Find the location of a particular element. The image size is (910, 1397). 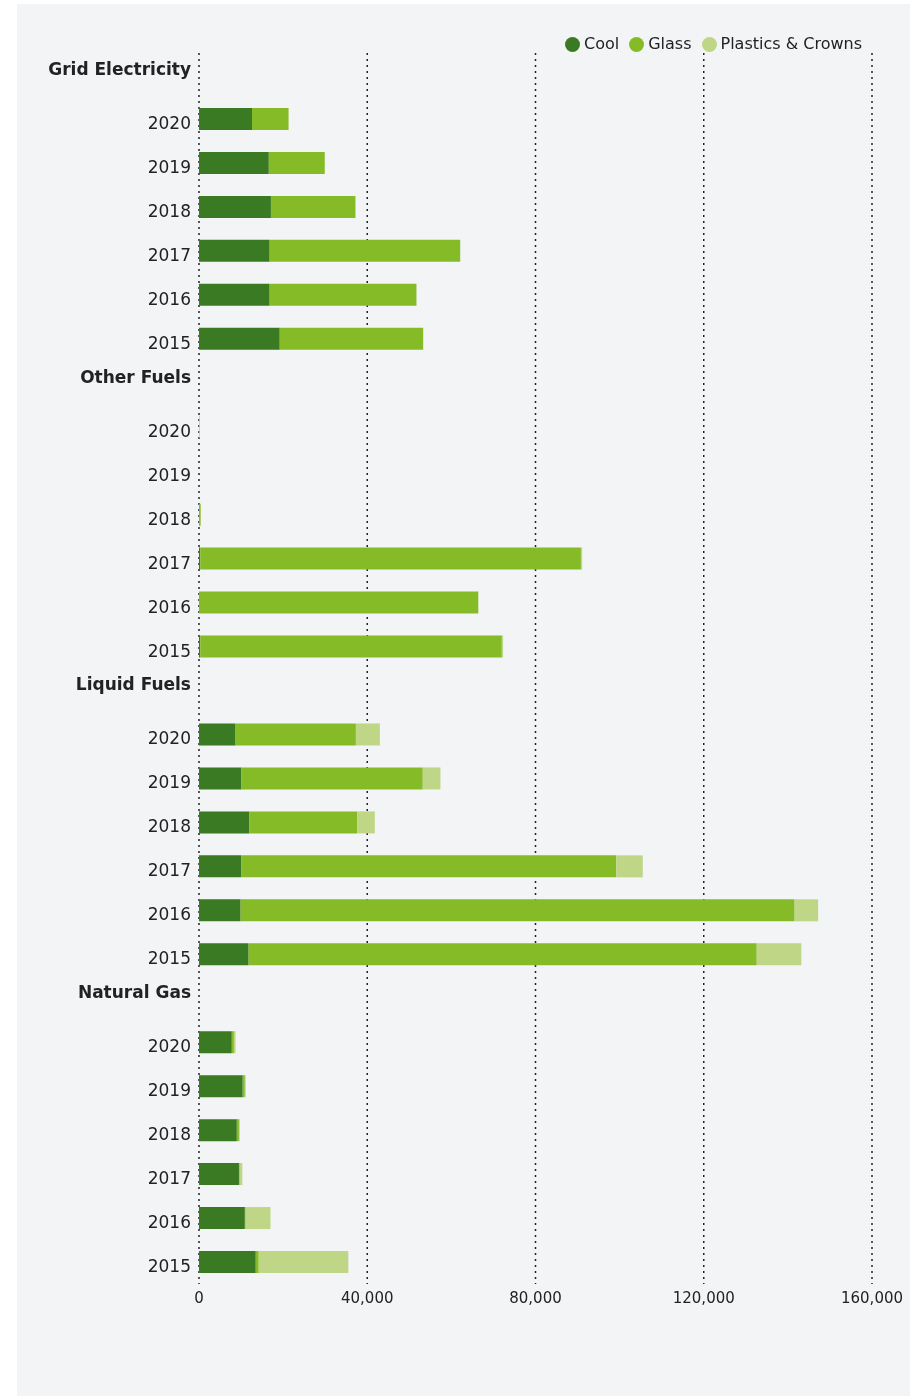

x-tick-label: 80,000 is located at coordinates (535, 1297).